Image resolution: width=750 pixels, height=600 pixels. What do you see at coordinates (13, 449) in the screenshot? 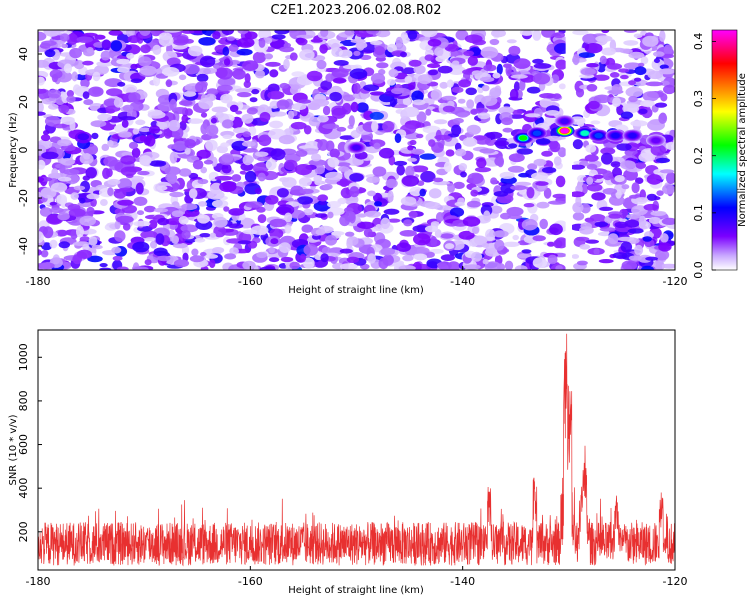
I see `snr-y-label: SNR (10 * v/v)` at bounding box center [13, 449].